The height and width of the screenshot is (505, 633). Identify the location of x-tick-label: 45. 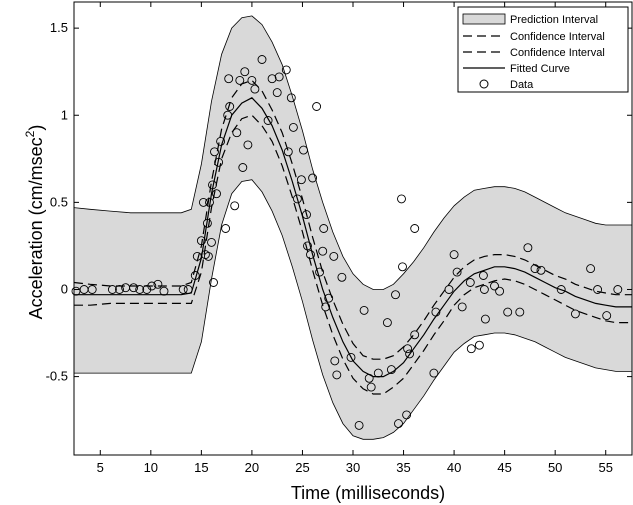
(504, 467).